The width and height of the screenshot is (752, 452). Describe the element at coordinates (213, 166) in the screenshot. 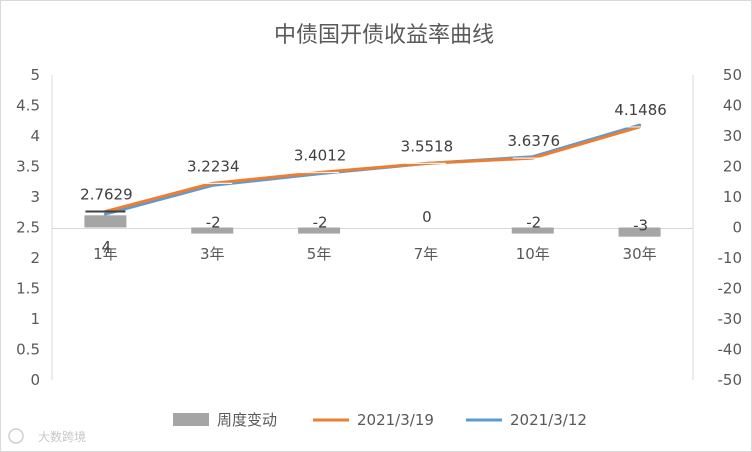

I see `line-data-label: 3.2234` at that location.